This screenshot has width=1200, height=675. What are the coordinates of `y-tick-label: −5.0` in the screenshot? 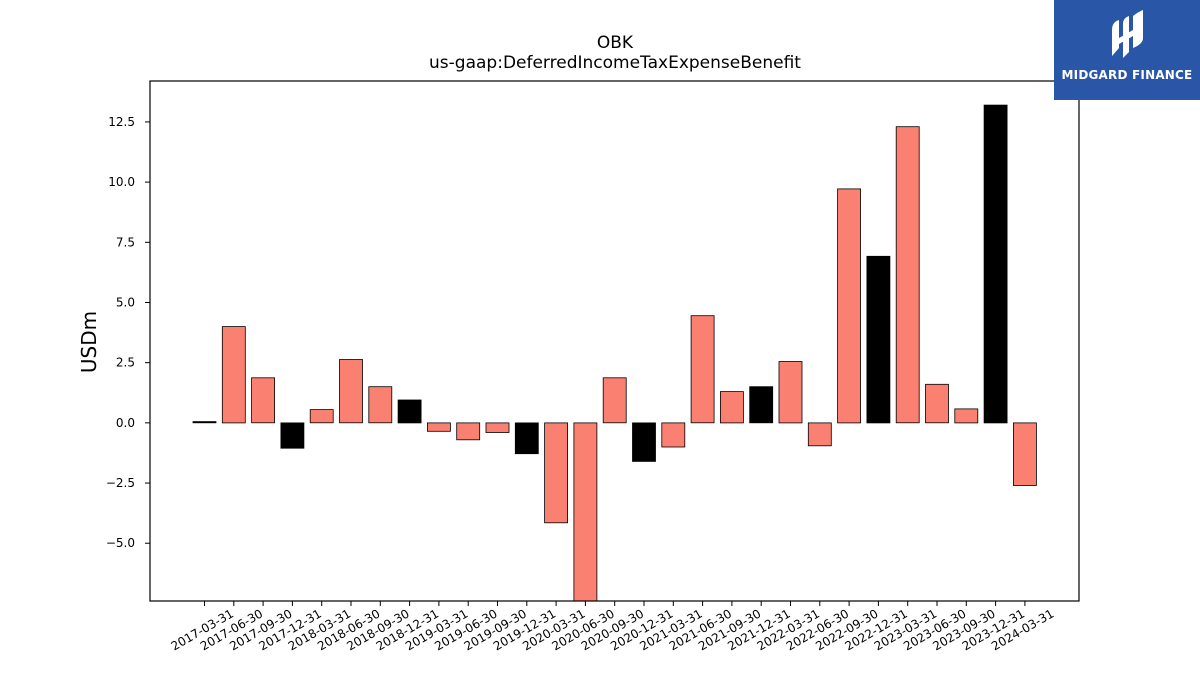 It's located at (120, 543).